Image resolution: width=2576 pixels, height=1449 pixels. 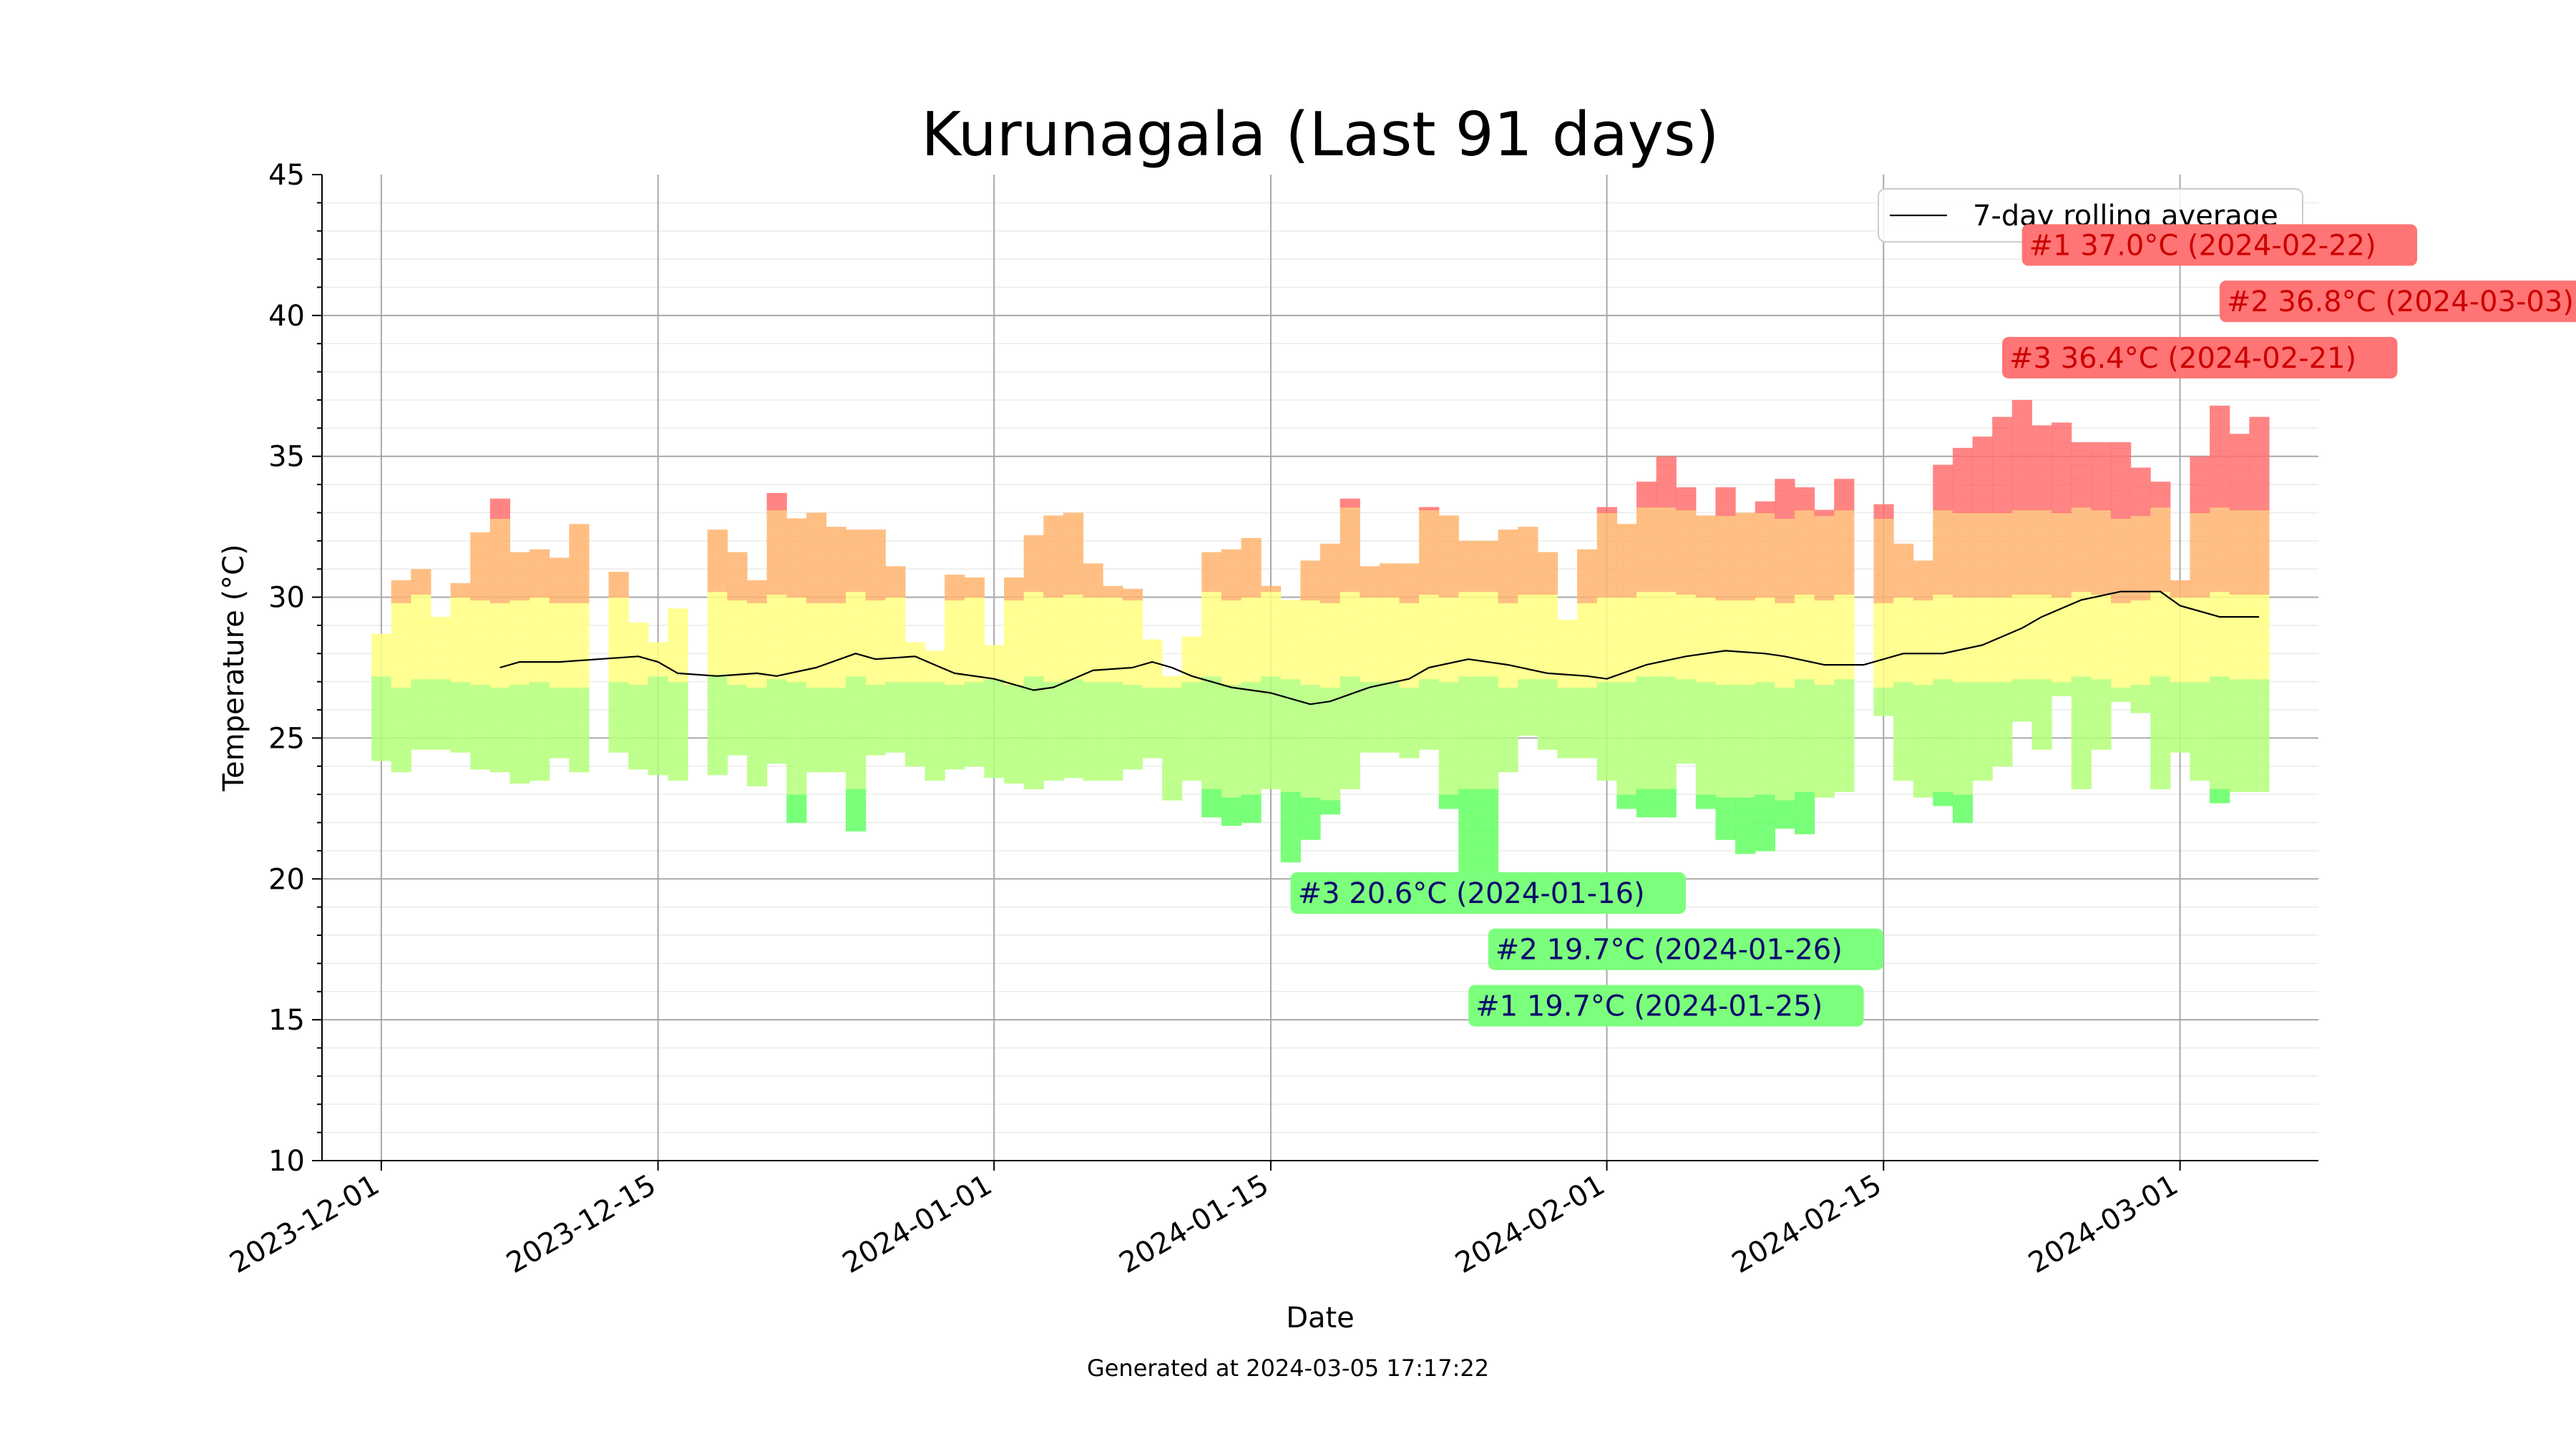 What do you see at coordinates (856, 680) in the screenshot?
I see `daily-range-bar` at bounding box center [856, 680].